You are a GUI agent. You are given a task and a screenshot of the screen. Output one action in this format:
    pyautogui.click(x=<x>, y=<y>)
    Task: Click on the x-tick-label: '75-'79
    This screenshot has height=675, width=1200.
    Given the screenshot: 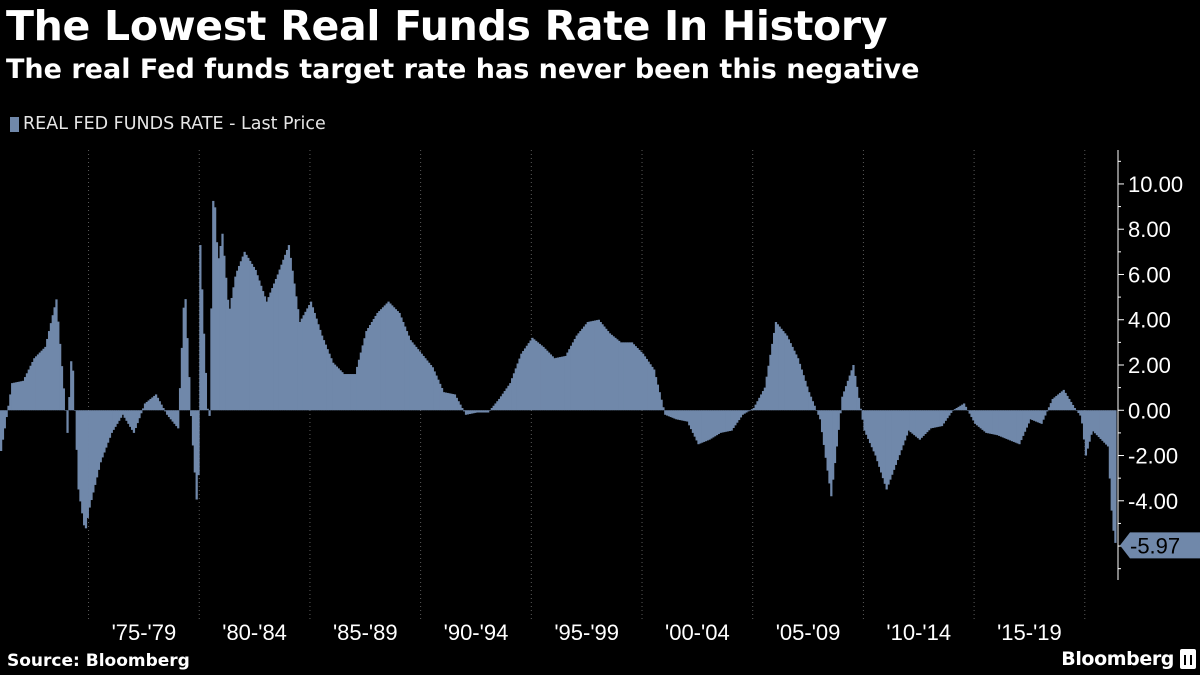 What is the action you would take?
    pyautogui.click(x=144, y=632)
    